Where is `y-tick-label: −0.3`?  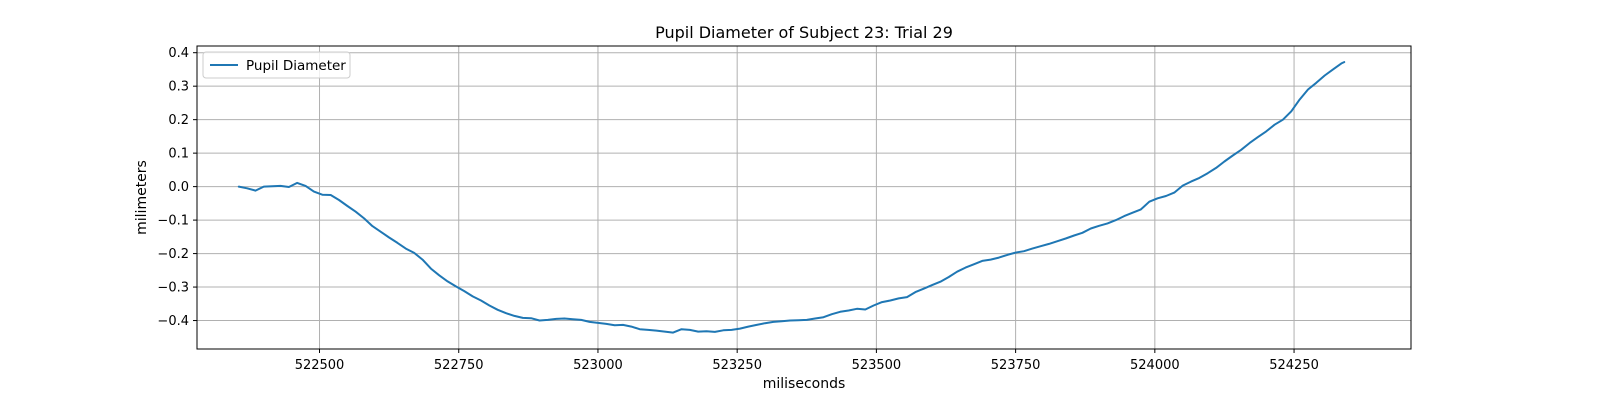 y-tick-label: −0.3 is located at coordinates (173, 288).